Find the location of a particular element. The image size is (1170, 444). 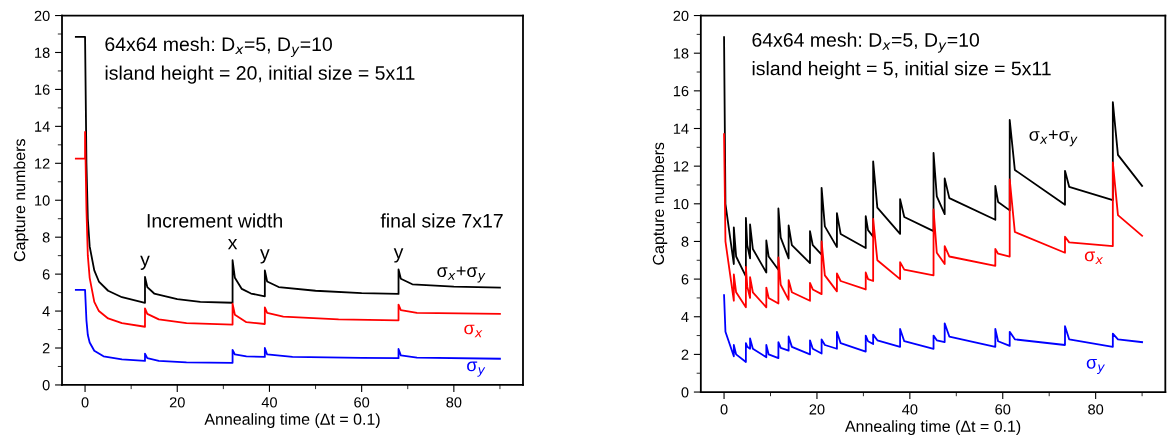

annotation: x is located at coordinates (232, 244).